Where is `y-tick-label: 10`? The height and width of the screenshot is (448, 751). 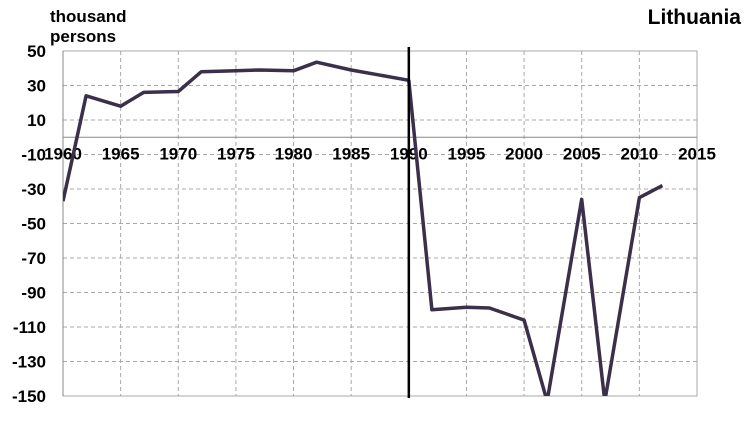
y-tick-label: 10 is located at coordinates (36, 120).